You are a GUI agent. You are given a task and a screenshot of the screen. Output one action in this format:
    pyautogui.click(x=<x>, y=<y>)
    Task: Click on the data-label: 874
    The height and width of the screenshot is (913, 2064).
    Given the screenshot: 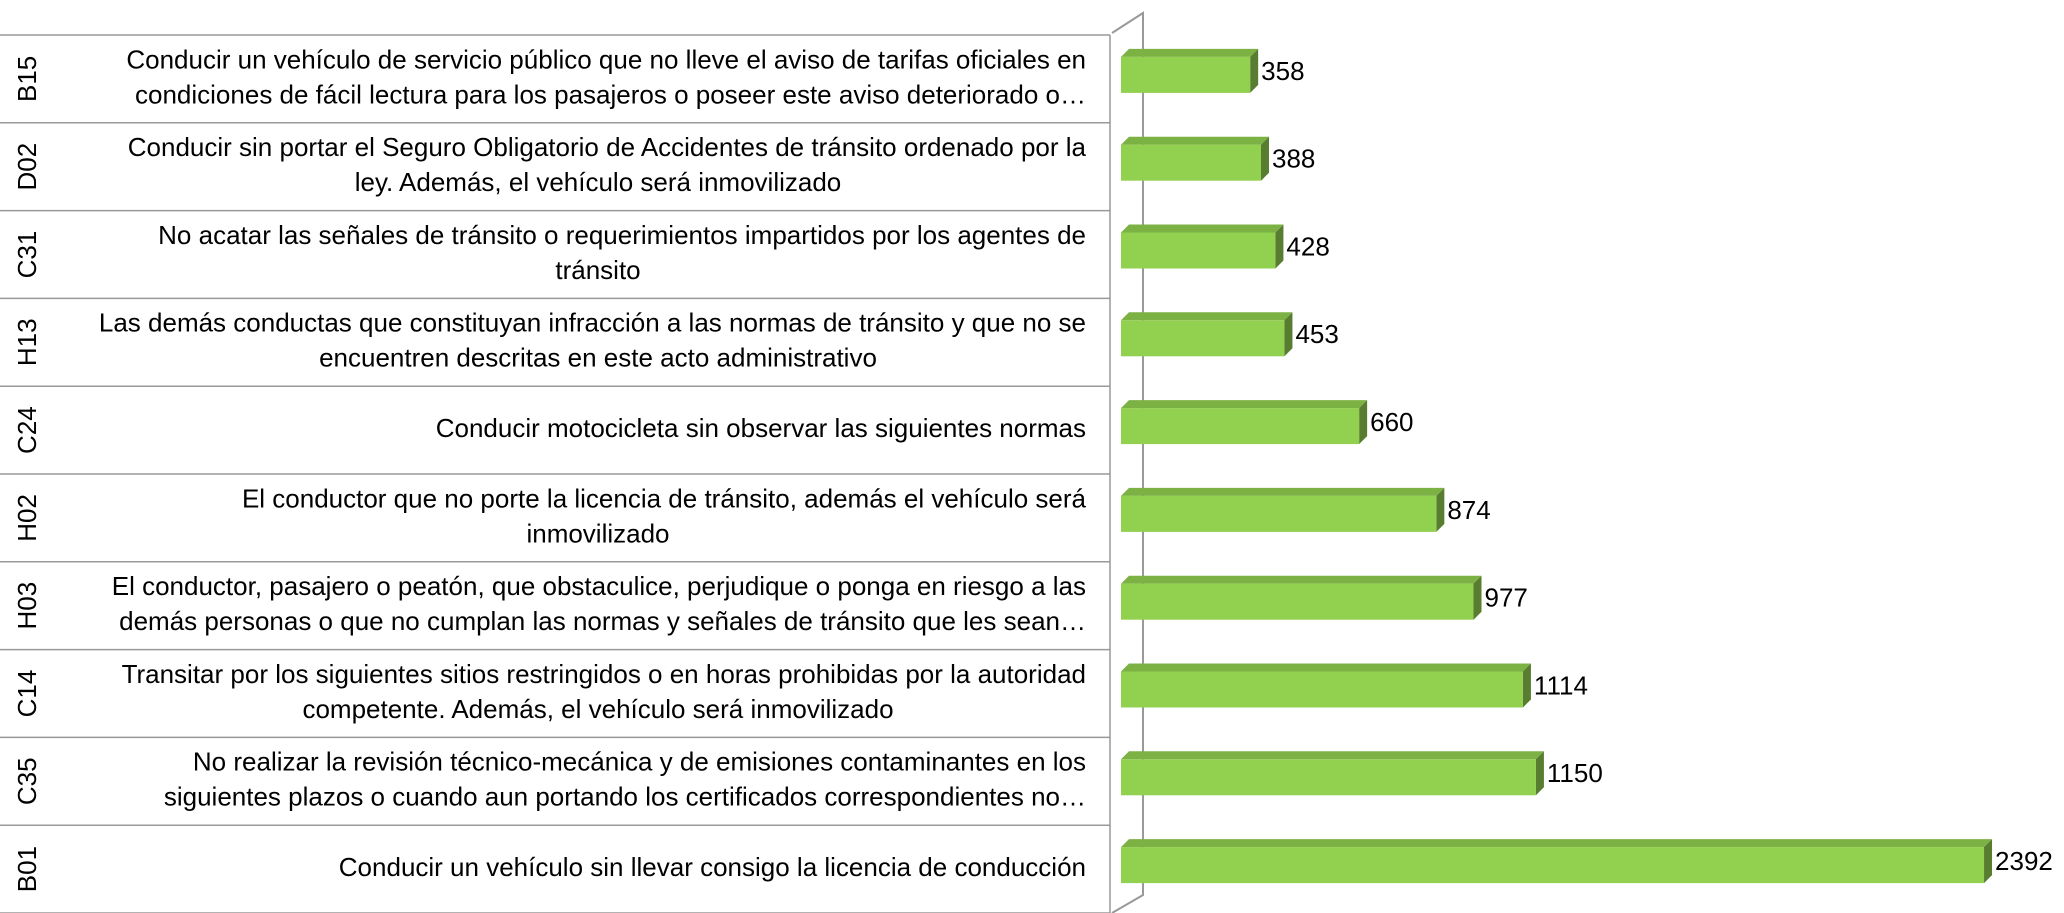 What is the action you would take?
    pyautogui.click(x=1468, y=510)
    